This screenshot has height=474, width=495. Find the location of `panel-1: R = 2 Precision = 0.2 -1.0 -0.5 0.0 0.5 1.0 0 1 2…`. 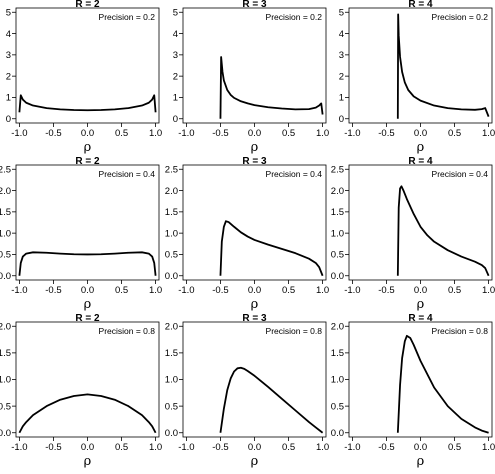

panel-1: R = 2 Precision = 0.2 -1.0 -0.5 0.0 0.5 1.0 0 1 2… is located at coordinates (84, 77).